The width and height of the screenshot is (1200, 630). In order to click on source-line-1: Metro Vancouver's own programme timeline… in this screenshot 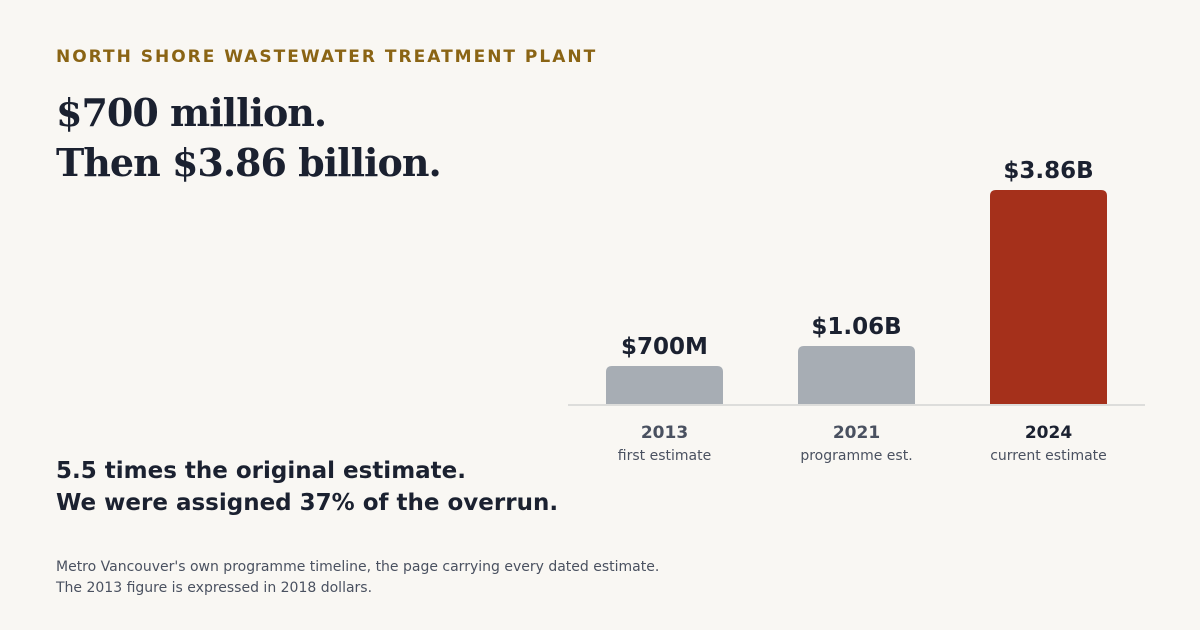, I will do `click(358, 567)`.